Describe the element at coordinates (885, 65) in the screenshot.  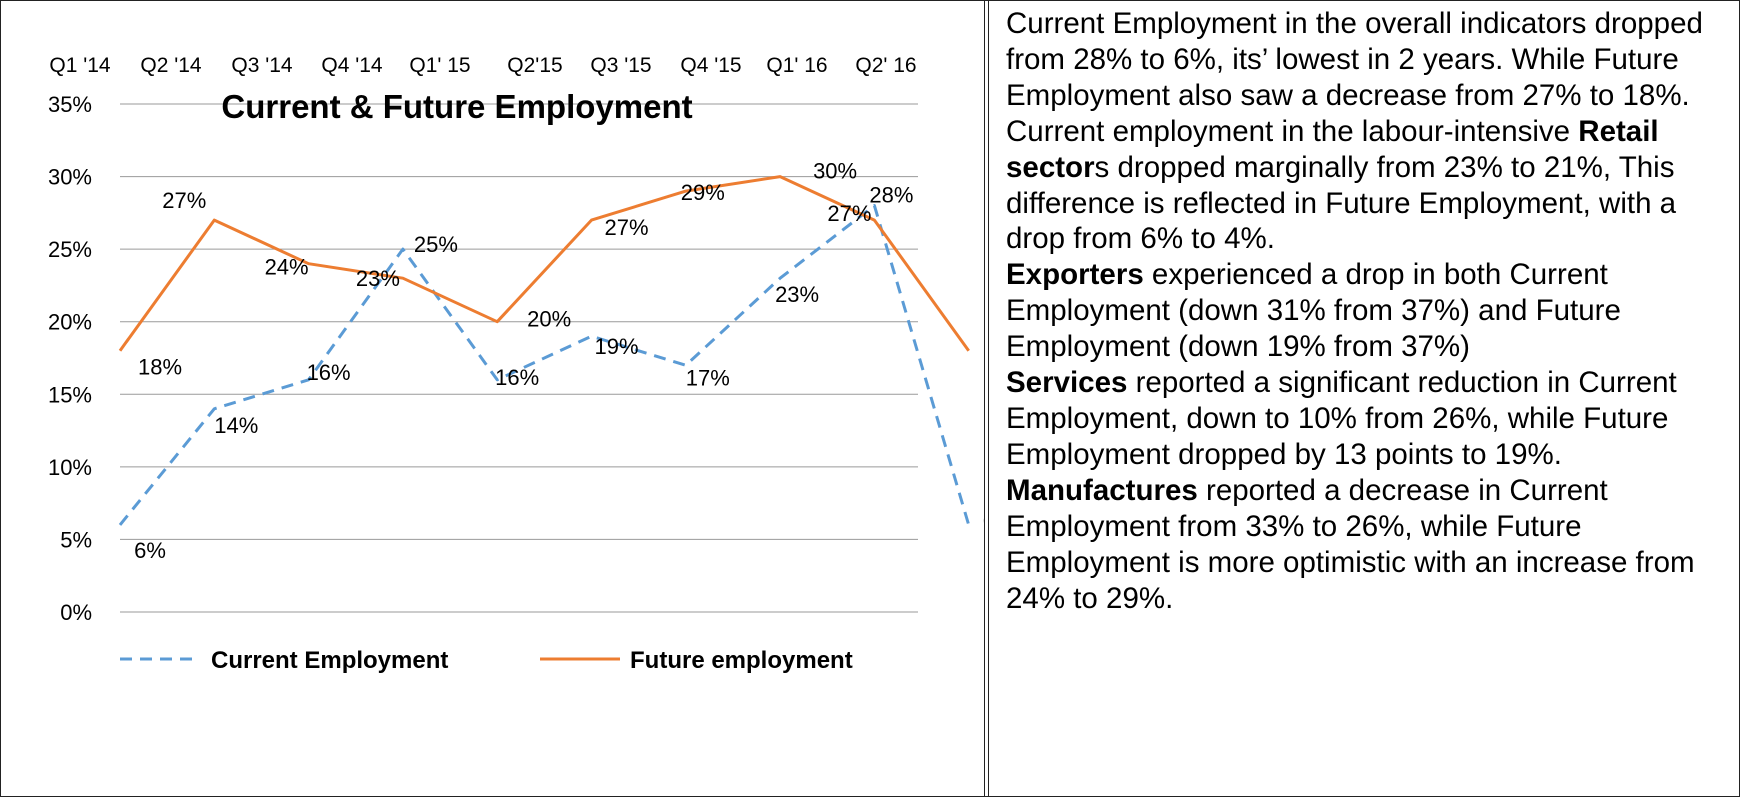
I see `x-category-label: Q2' 16` at that location.